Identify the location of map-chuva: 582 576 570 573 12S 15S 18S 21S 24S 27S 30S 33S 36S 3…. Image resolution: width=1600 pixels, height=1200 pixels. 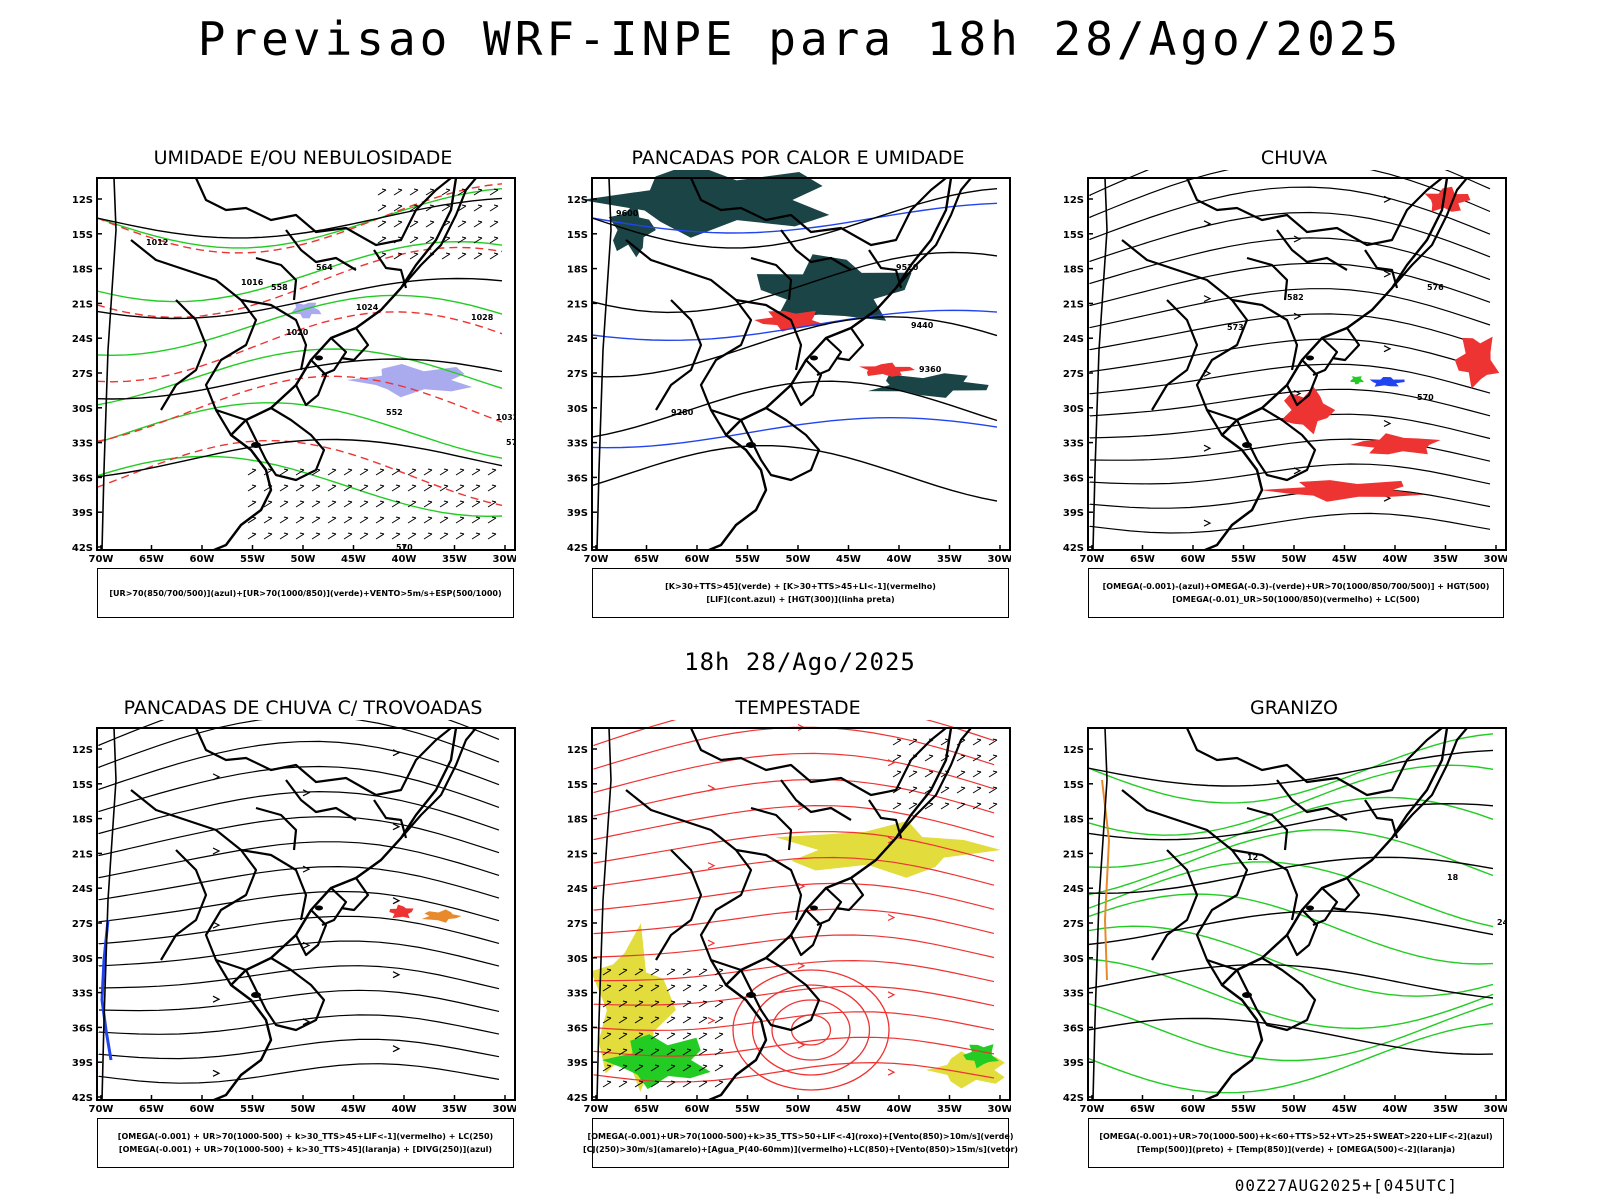
(1277, 370).